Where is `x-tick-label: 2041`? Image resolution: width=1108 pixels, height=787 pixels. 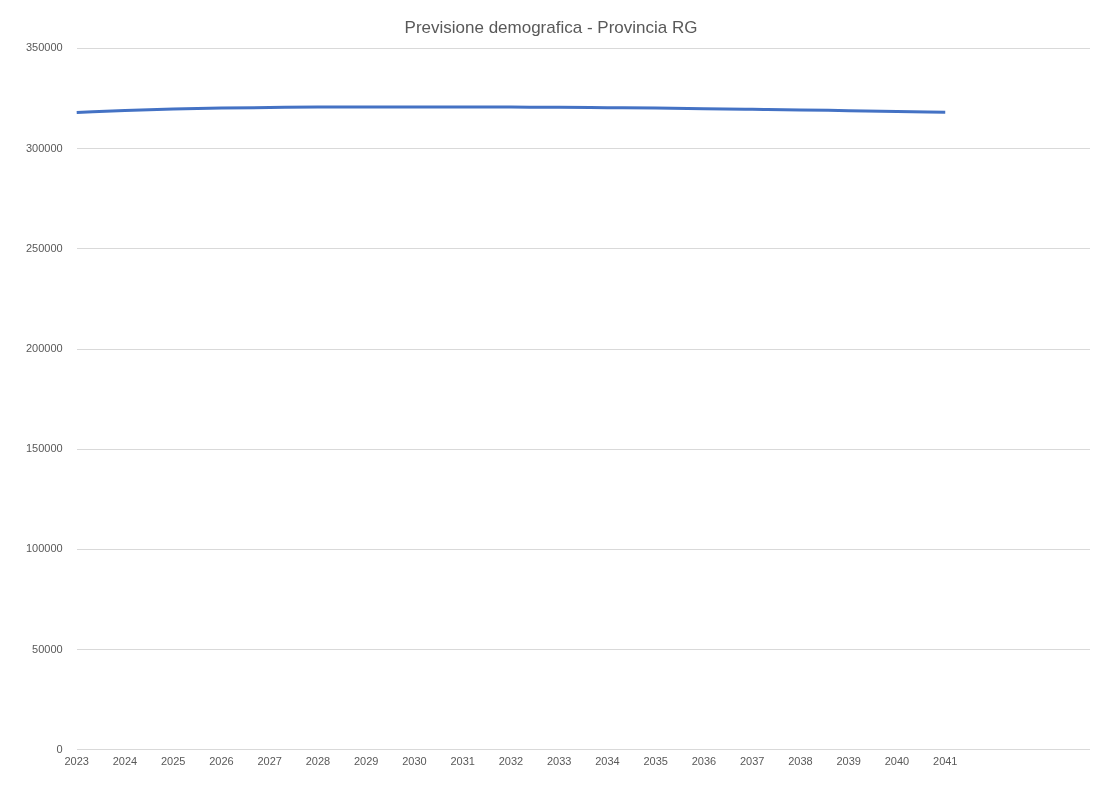 x-tick-label: 2041 is located at coordinates (945, 761).